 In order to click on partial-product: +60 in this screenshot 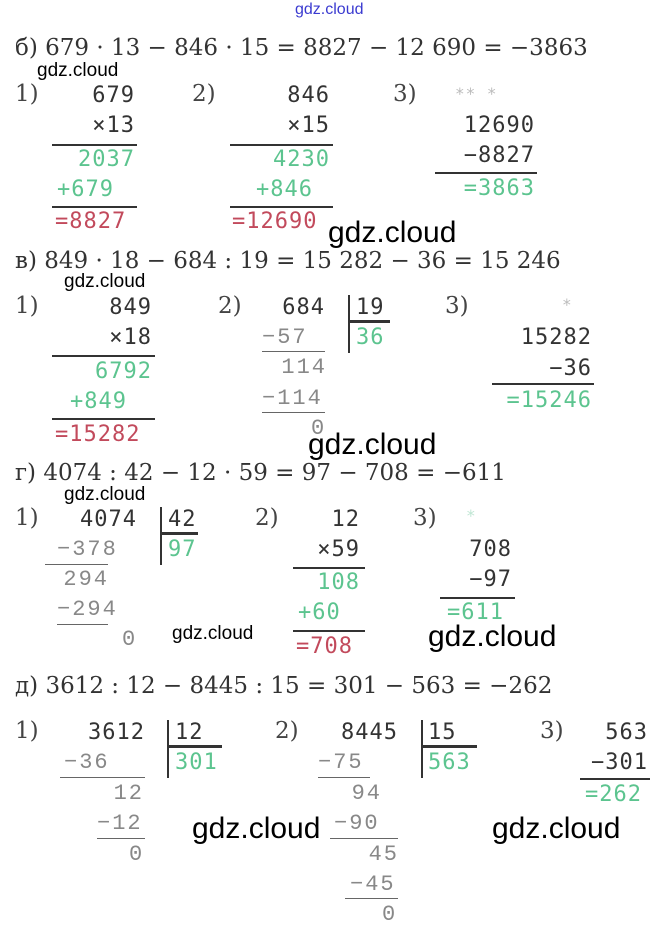, I will do `click(319, 612)`.